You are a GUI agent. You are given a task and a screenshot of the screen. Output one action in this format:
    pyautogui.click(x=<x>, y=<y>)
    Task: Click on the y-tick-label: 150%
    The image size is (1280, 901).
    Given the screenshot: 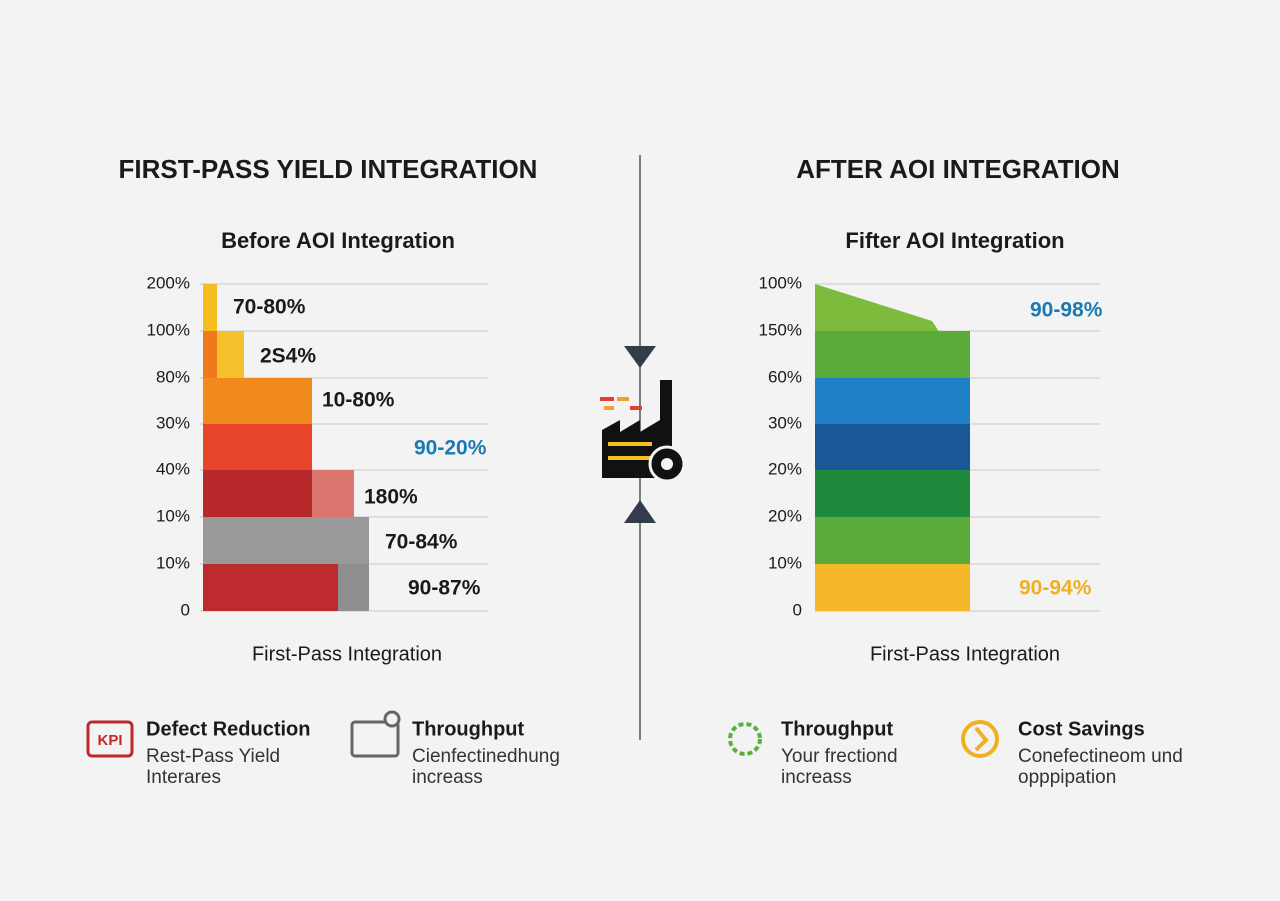 What is the action you would take?
    pyautogui.click(x=780, y=329)
    